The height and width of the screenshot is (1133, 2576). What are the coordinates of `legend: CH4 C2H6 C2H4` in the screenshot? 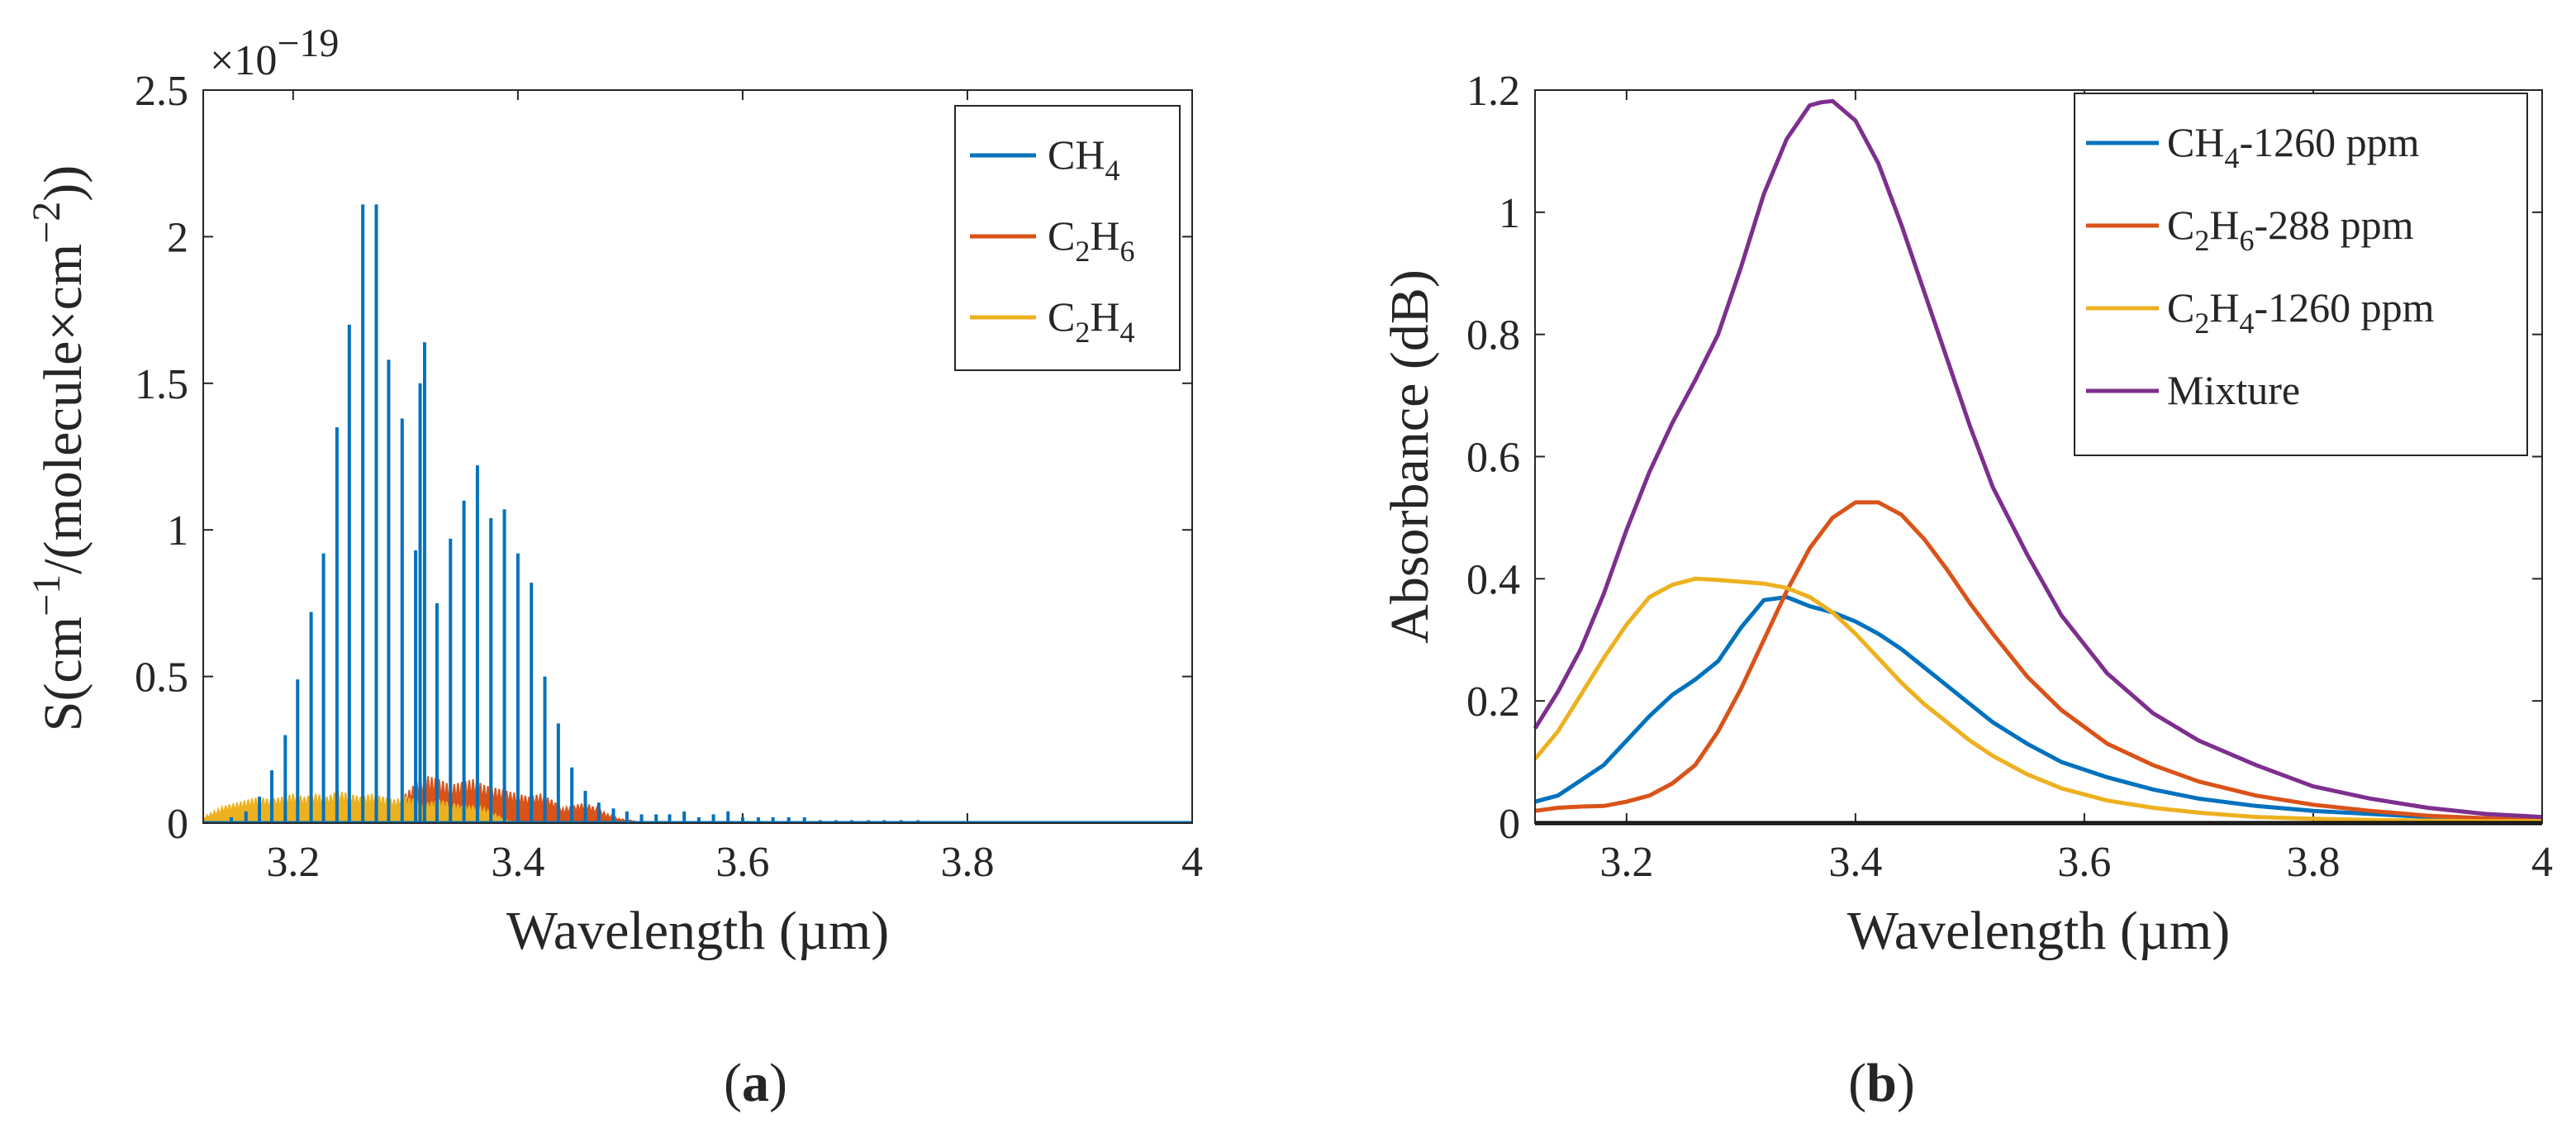 It's located at (1067, 238).